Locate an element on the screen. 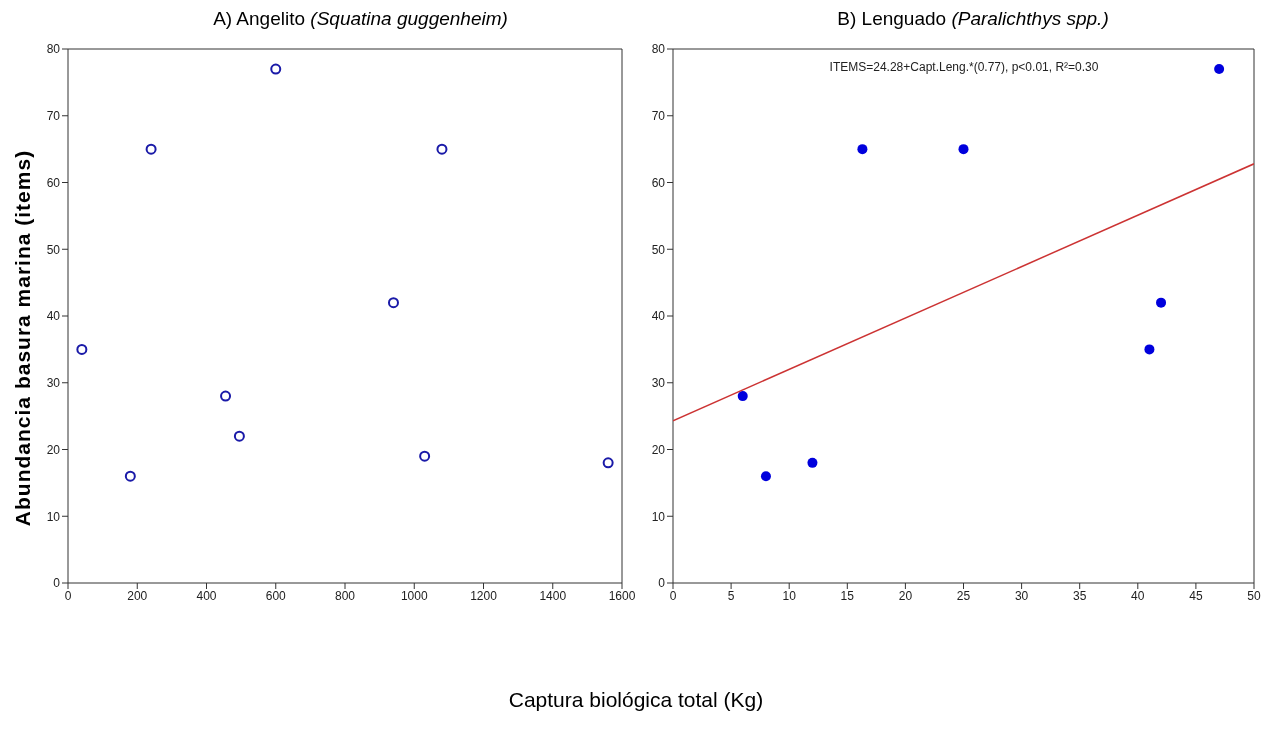 The width and height of the screenshot is (1272, 749). x-tick-label: 40 is located at coordinates (1138, 595).